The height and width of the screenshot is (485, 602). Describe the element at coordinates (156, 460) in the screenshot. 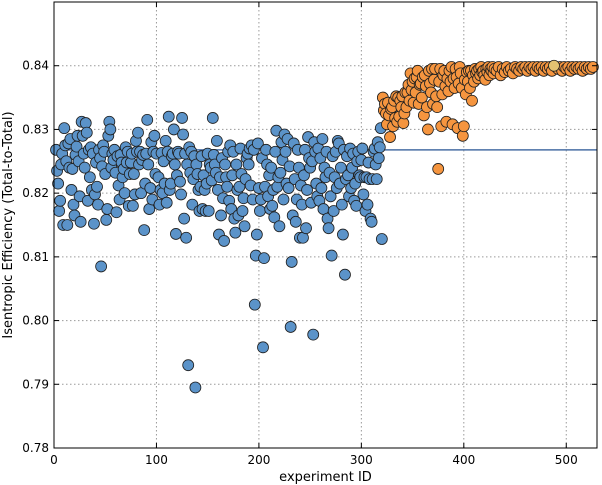

I see `x-tick-label: 100` at that location.